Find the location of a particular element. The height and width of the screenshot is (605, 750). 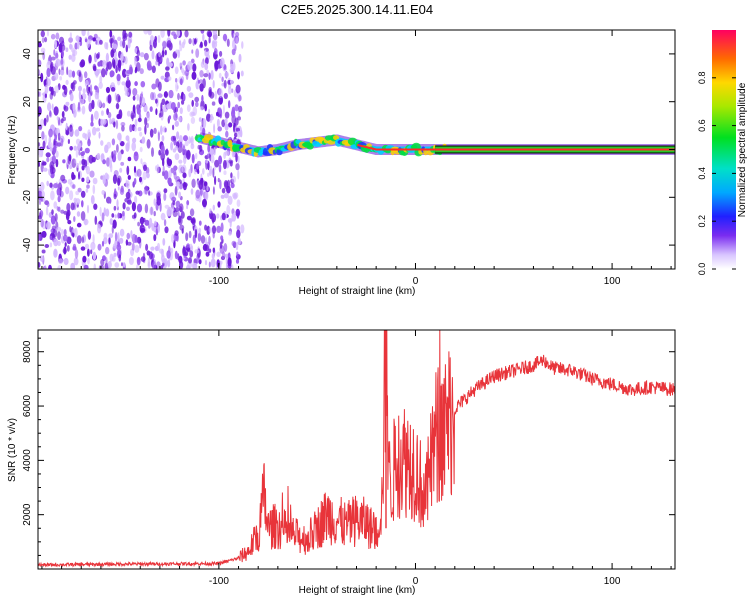

snr-y-tick-label: 6000 is located at coordinates (27, 405).